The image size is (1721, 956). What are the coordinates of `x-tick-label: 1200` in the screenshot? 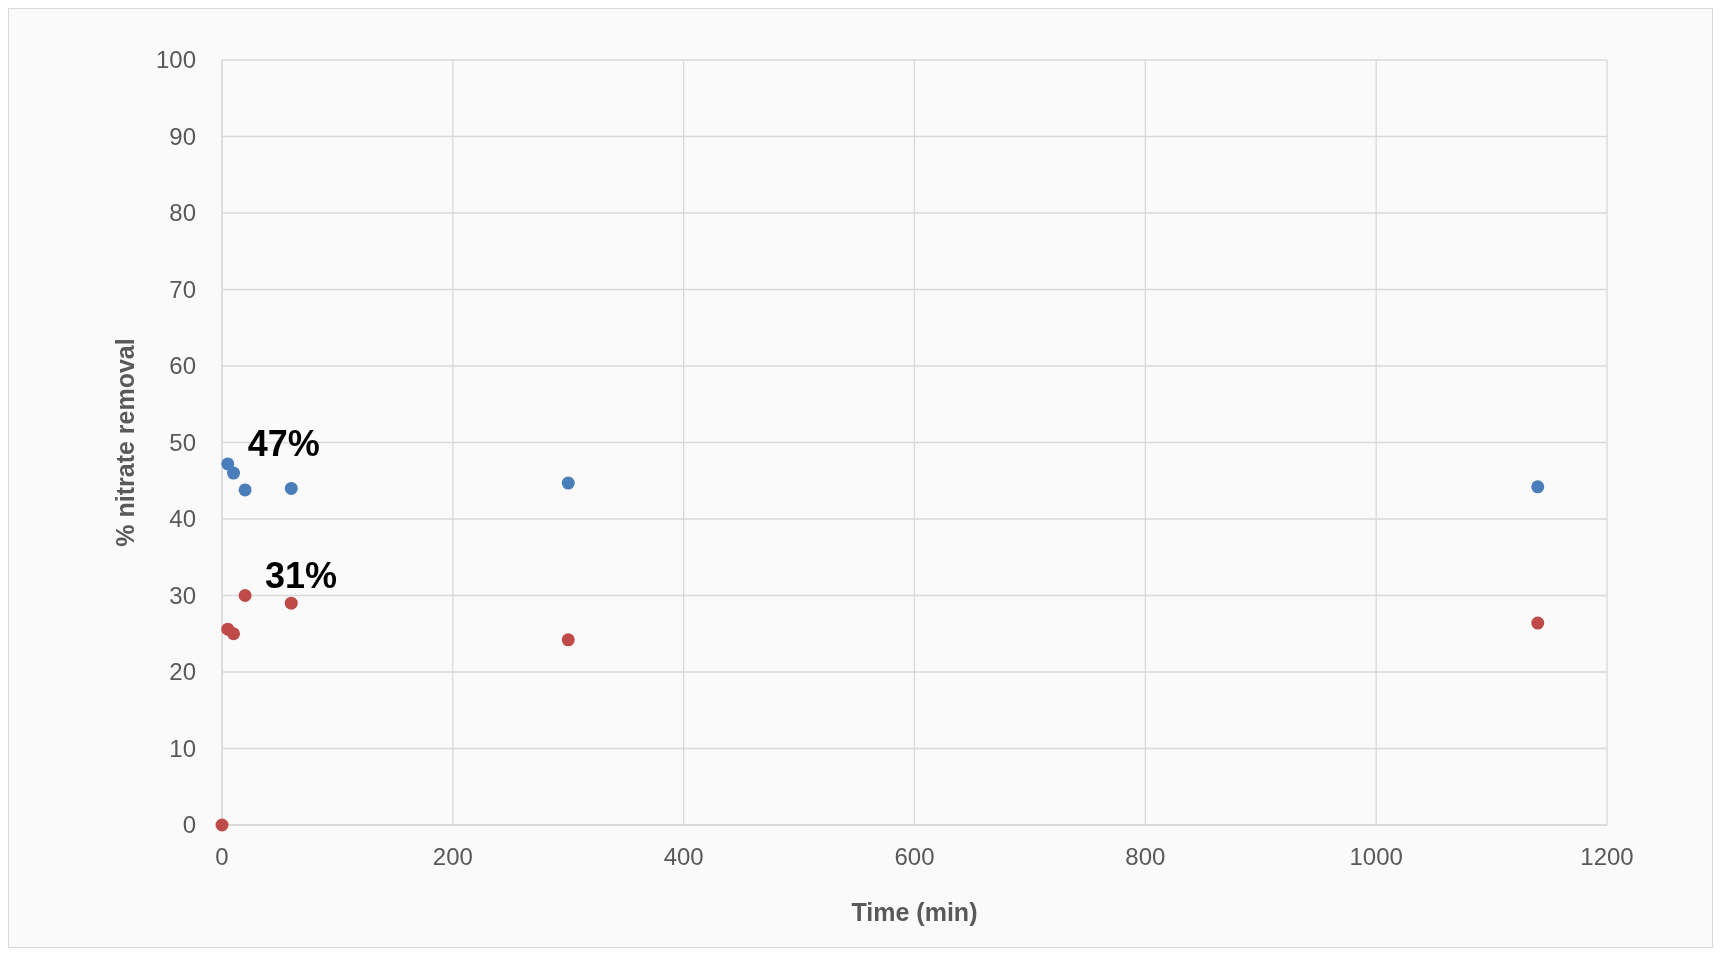 It's located at (1607, 856).